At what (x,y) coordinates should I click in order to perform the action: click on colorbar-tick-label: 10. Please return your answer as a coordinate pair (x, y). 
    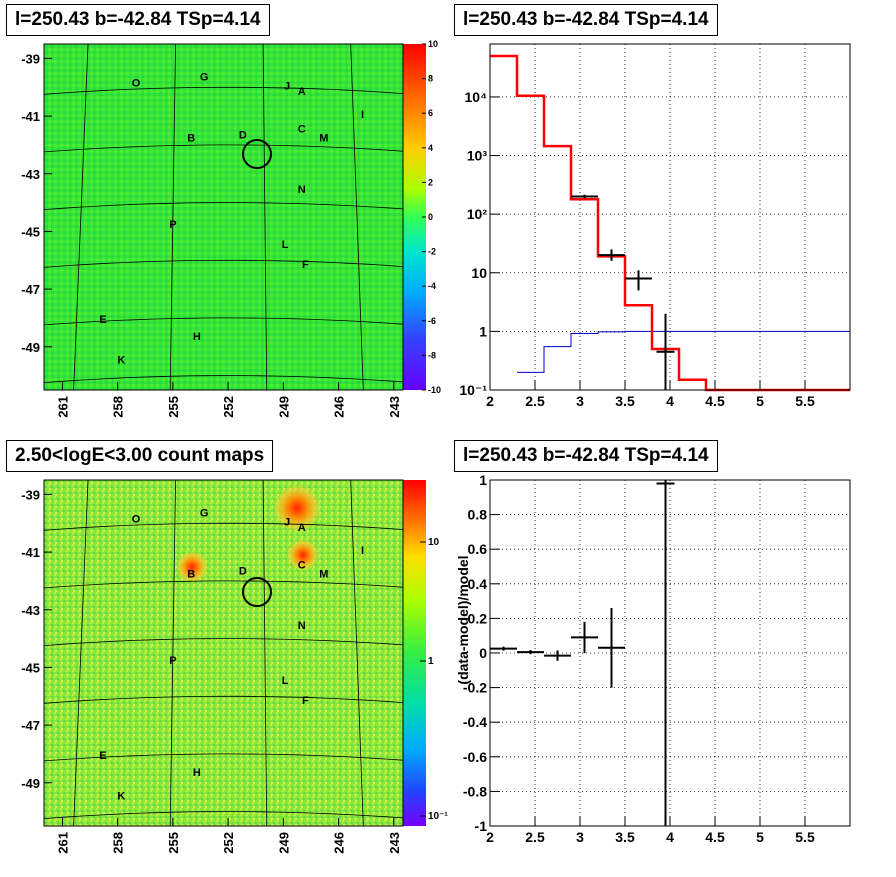
    Looking at the image, I should click on (434, 542).